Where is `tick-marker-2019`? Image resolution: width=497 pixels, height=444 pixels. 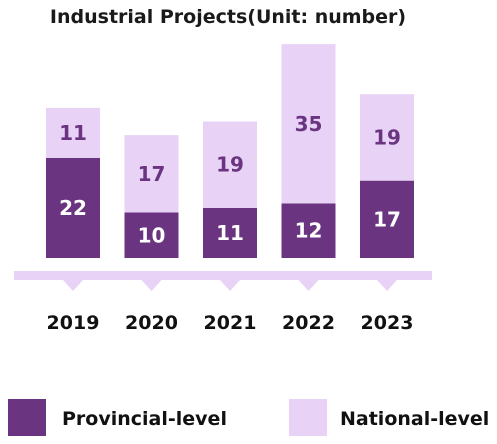
tick-marker-2019 is located at coordinates (73, 285).